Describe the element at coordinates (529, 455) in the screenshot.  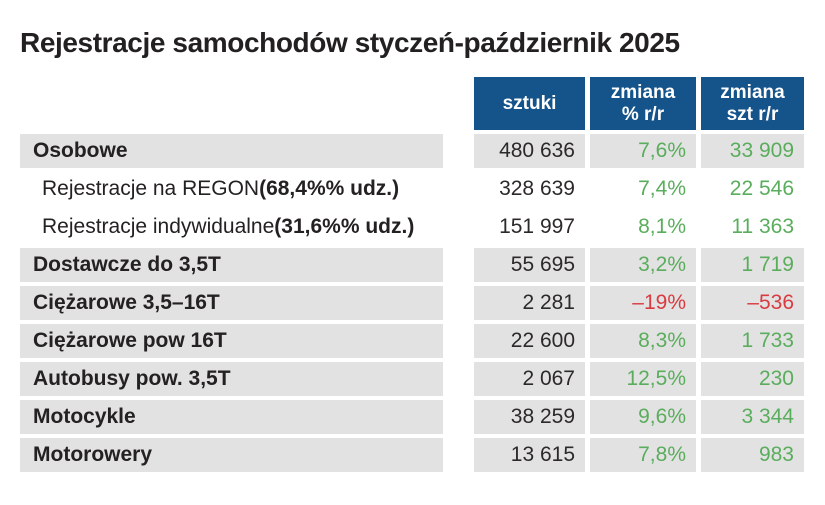
I see `row-units-value: 13 615` at that location.